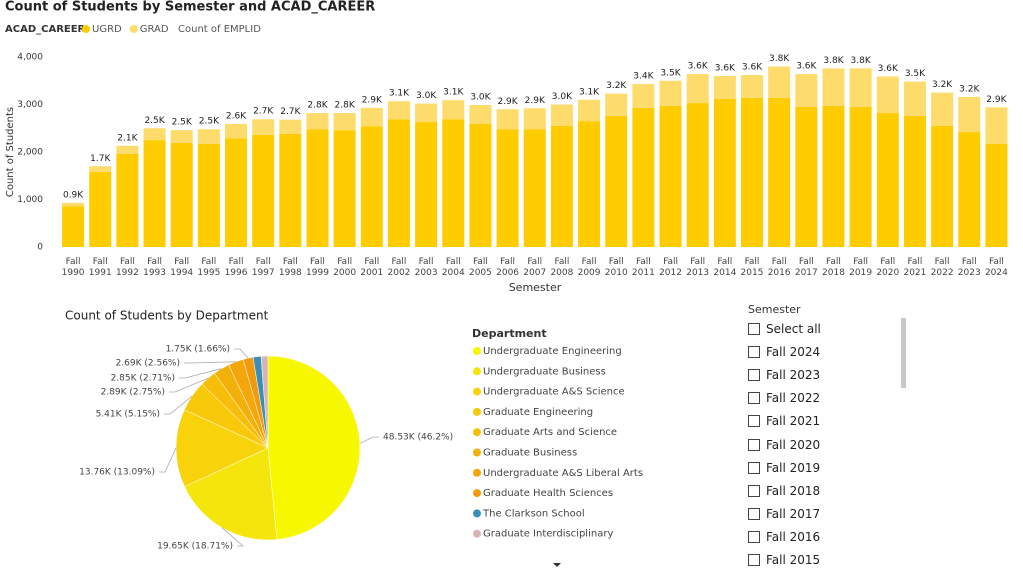 Image resolution: width=1023 pixels, height=569 pixels. What do you see at coordinates (209, 267) in the screenshot?
I see `x-tick-label: Fall 1995` at bounding box center [209, 267].